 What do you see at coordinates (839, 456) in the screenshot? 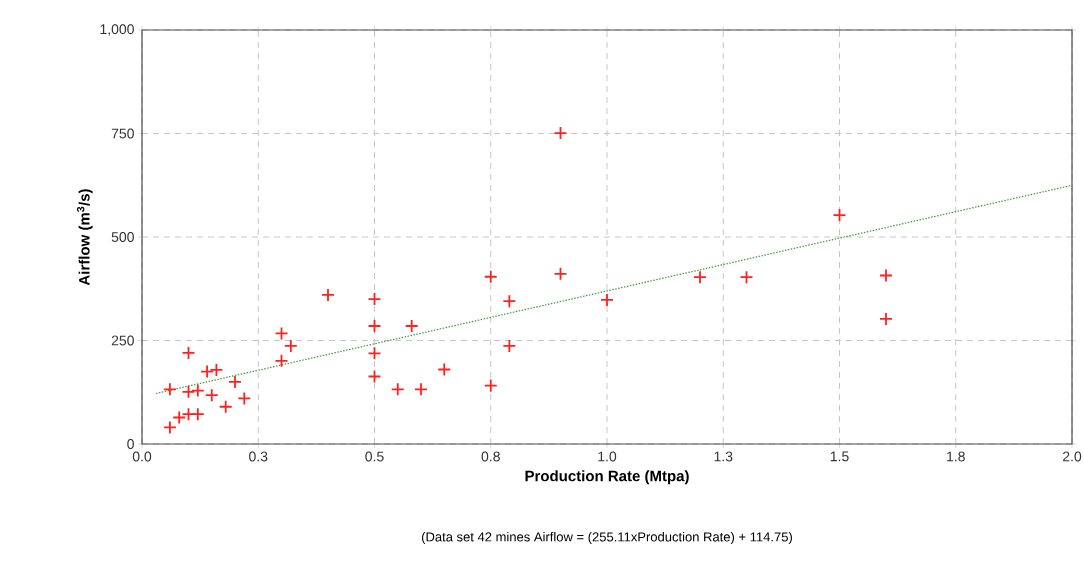
I see `x-tick-label: 1.5` at bounding box center [839, 456].